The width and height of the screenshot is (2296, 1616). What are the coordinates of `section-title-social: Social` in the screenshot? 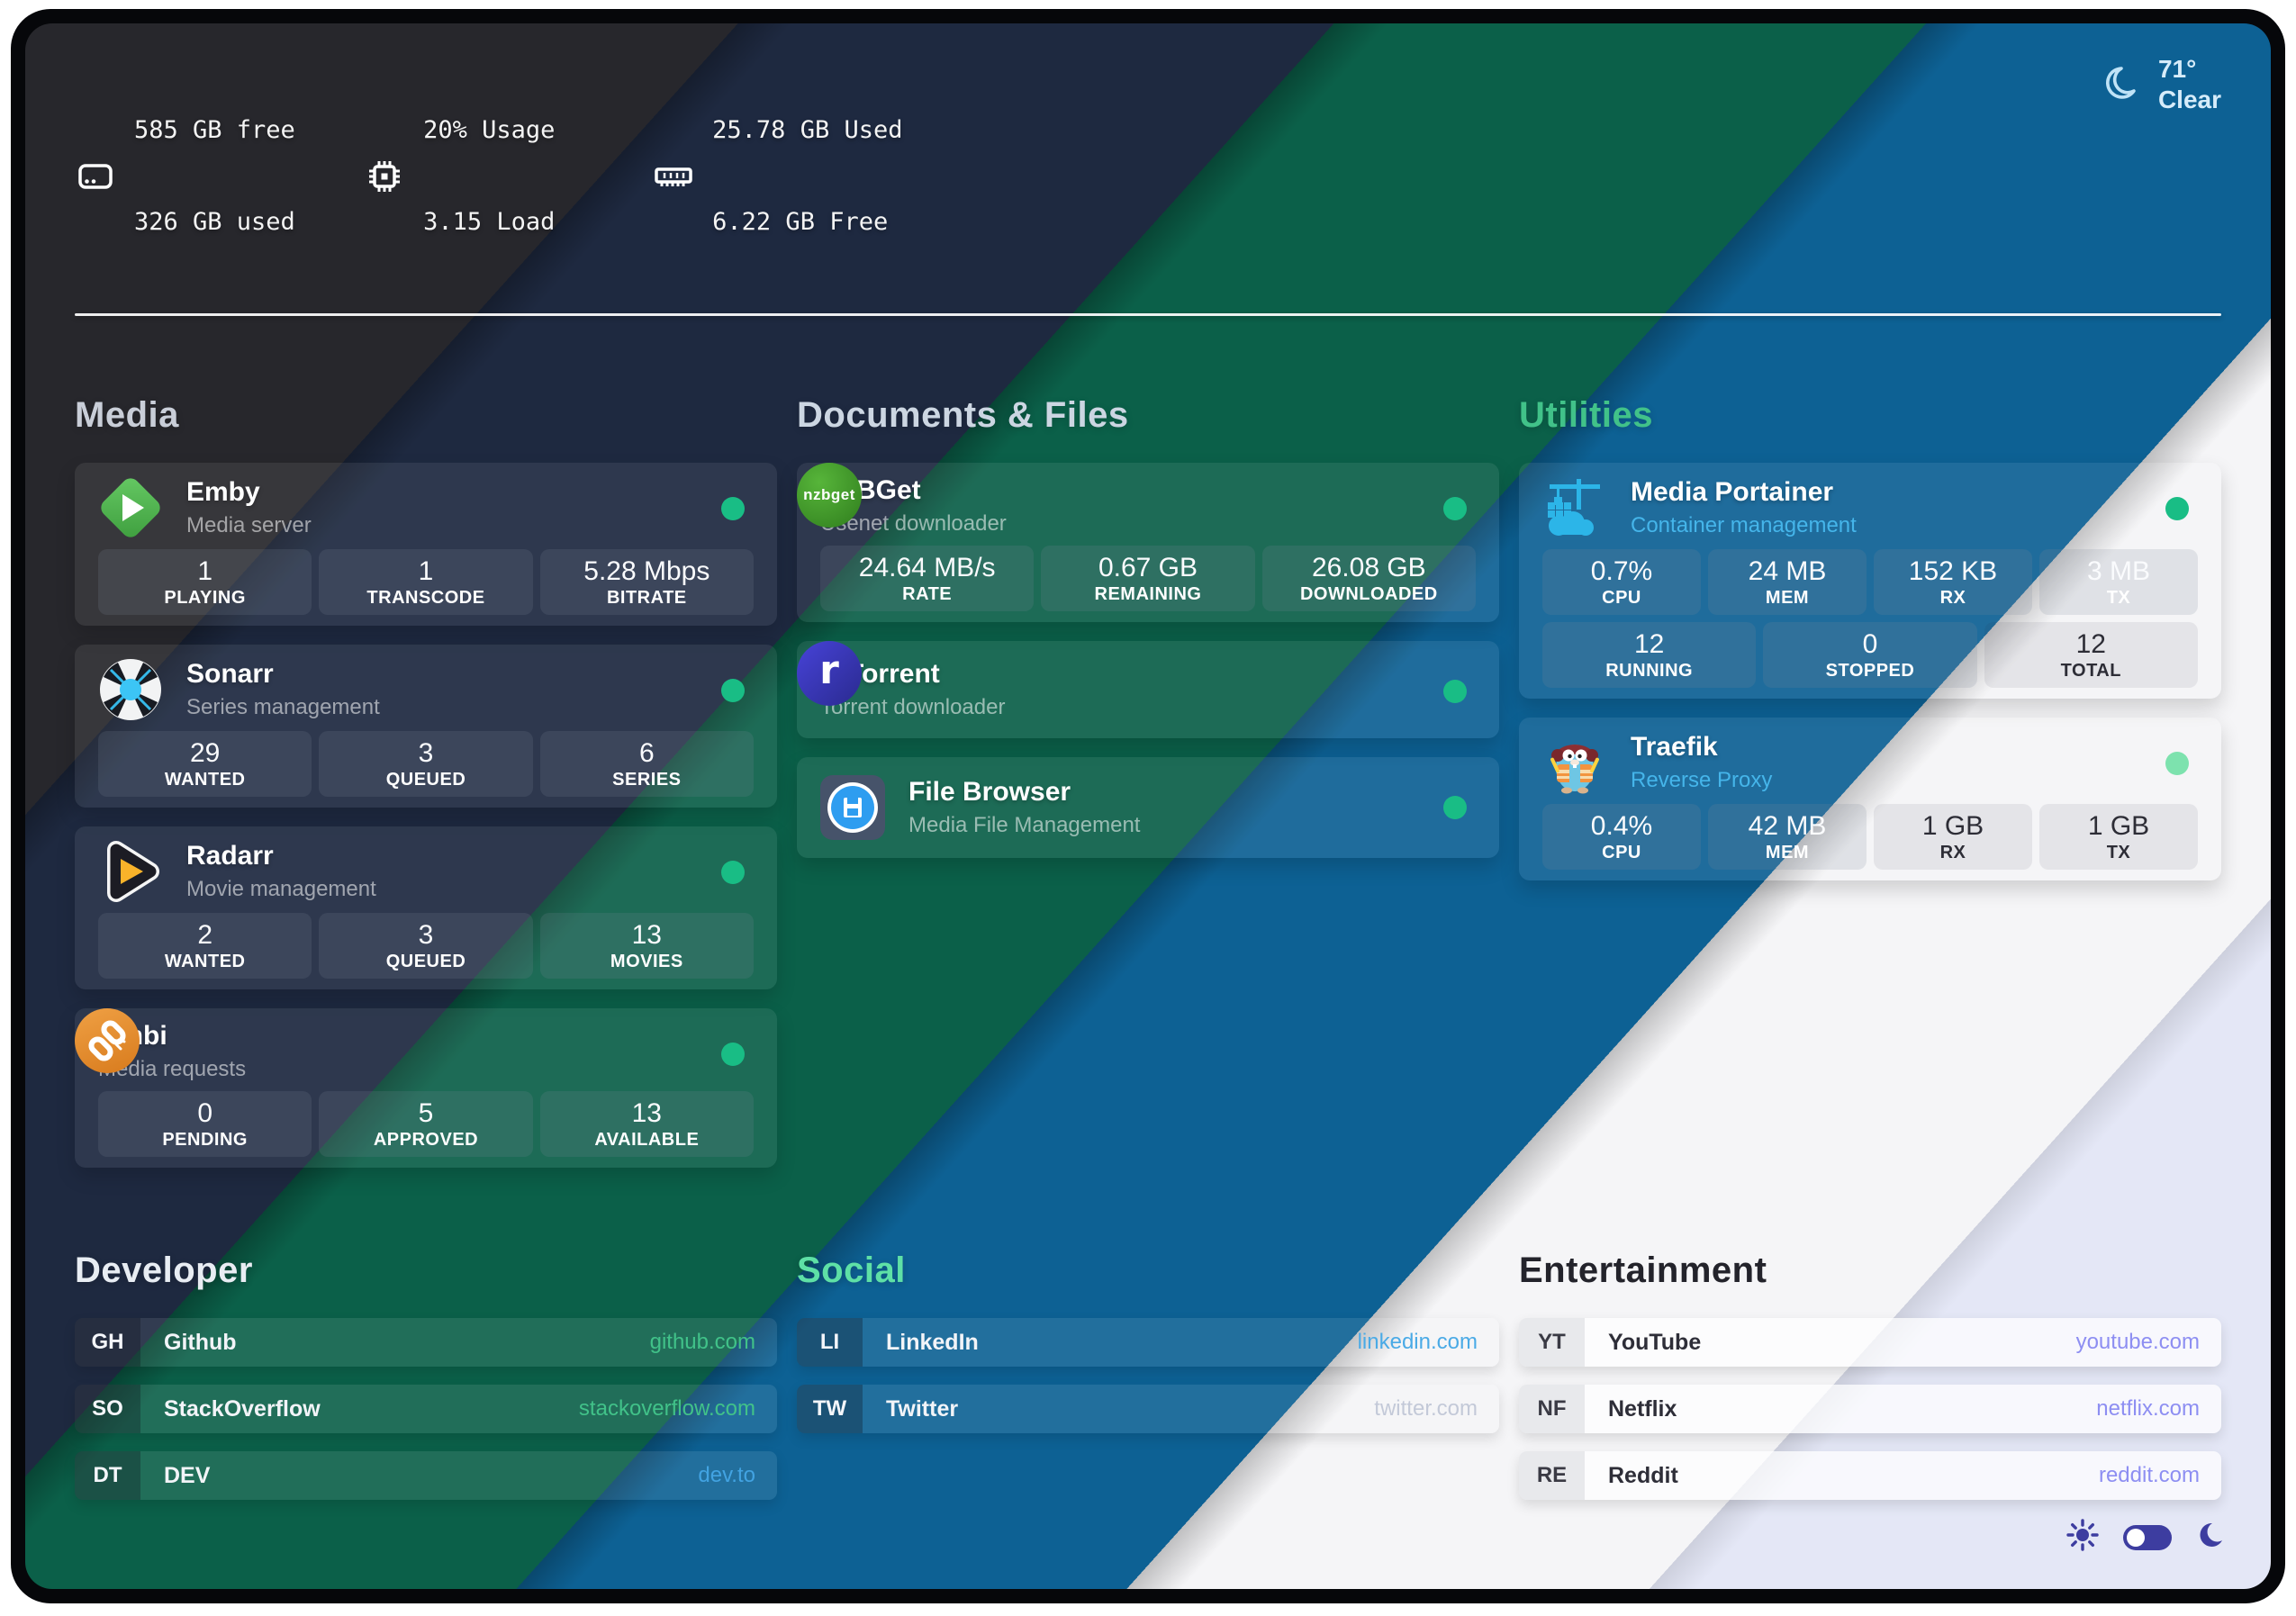 It's located at (852, 1270).